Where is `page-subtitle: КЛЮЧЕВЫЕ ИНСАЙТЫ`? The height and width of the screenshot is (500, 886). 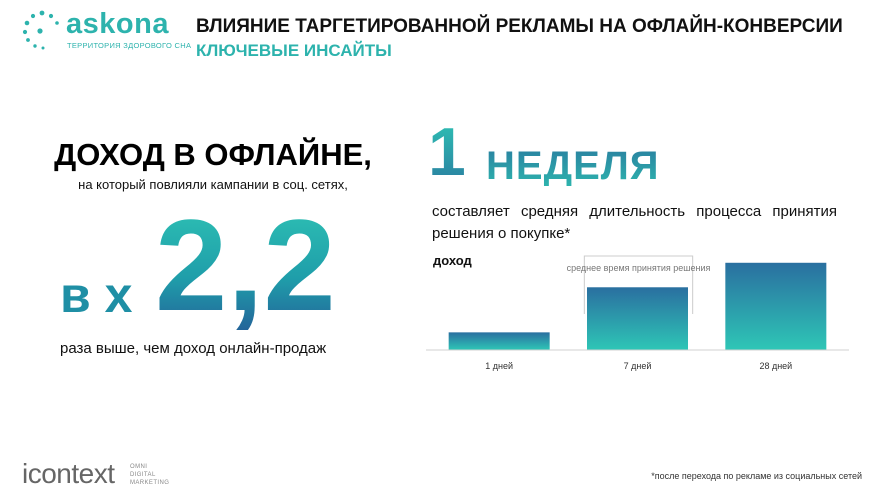 page-subtitle: КЛЮЧЕВЫЕ ИНСАЙТЫ is located at coordinates (294, 50).